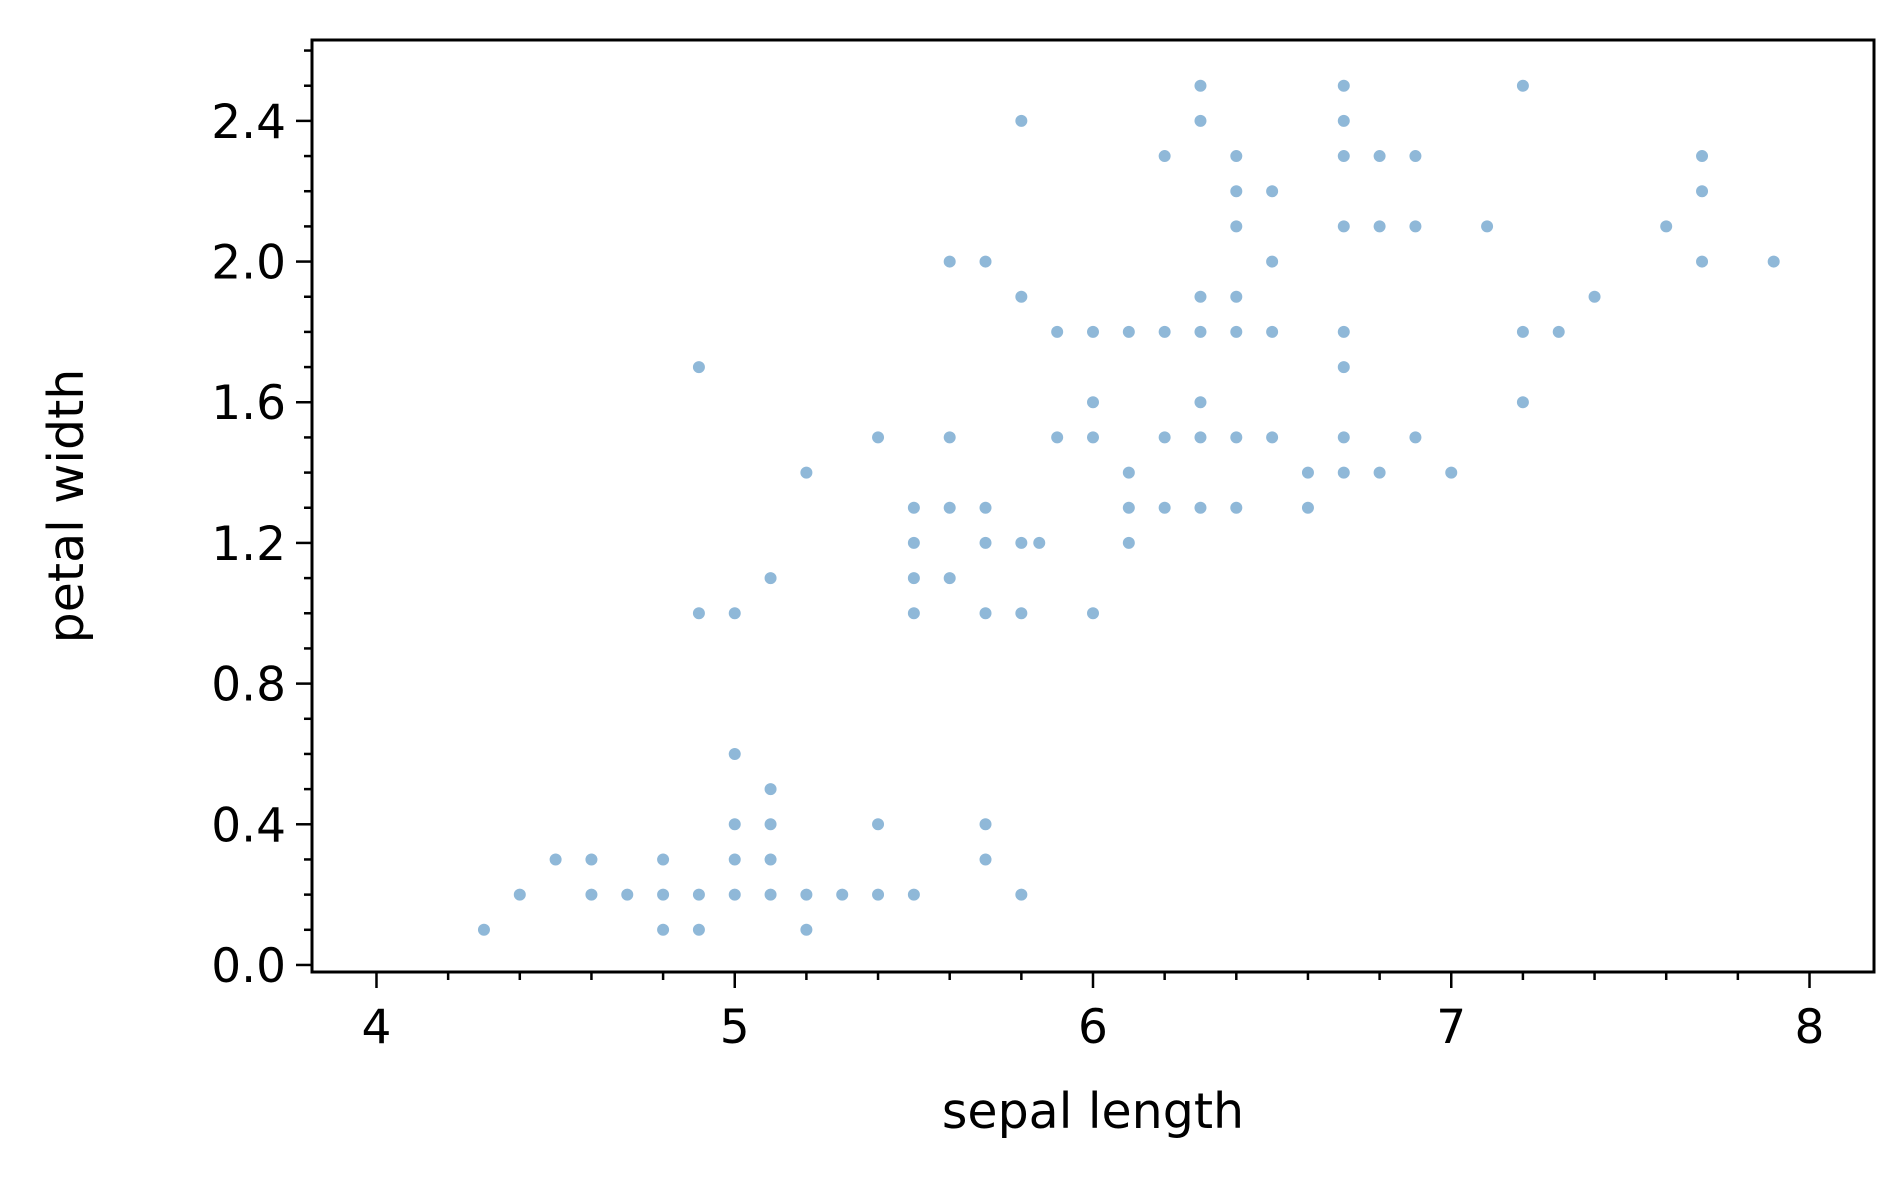 This screenshot has width=1900, height=1178. What do you see at coordinates (248, 685) in the screenshot?
I see `y-tick-label: 0.8` at bounding box center [248, 685].